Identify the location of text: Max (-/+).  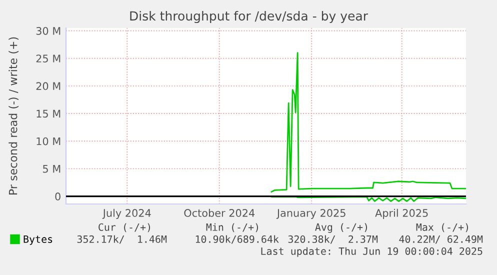
(442, 227).